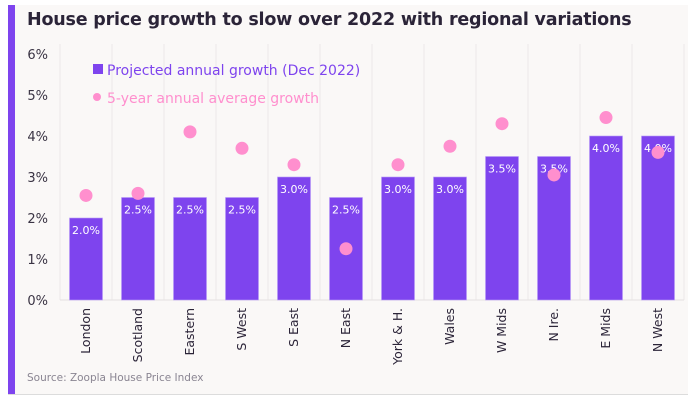 This screenshot has height=406, width=688. Describe the element at coordinates (11, 199) in the screenshot. I see `accent-bar` at that location.